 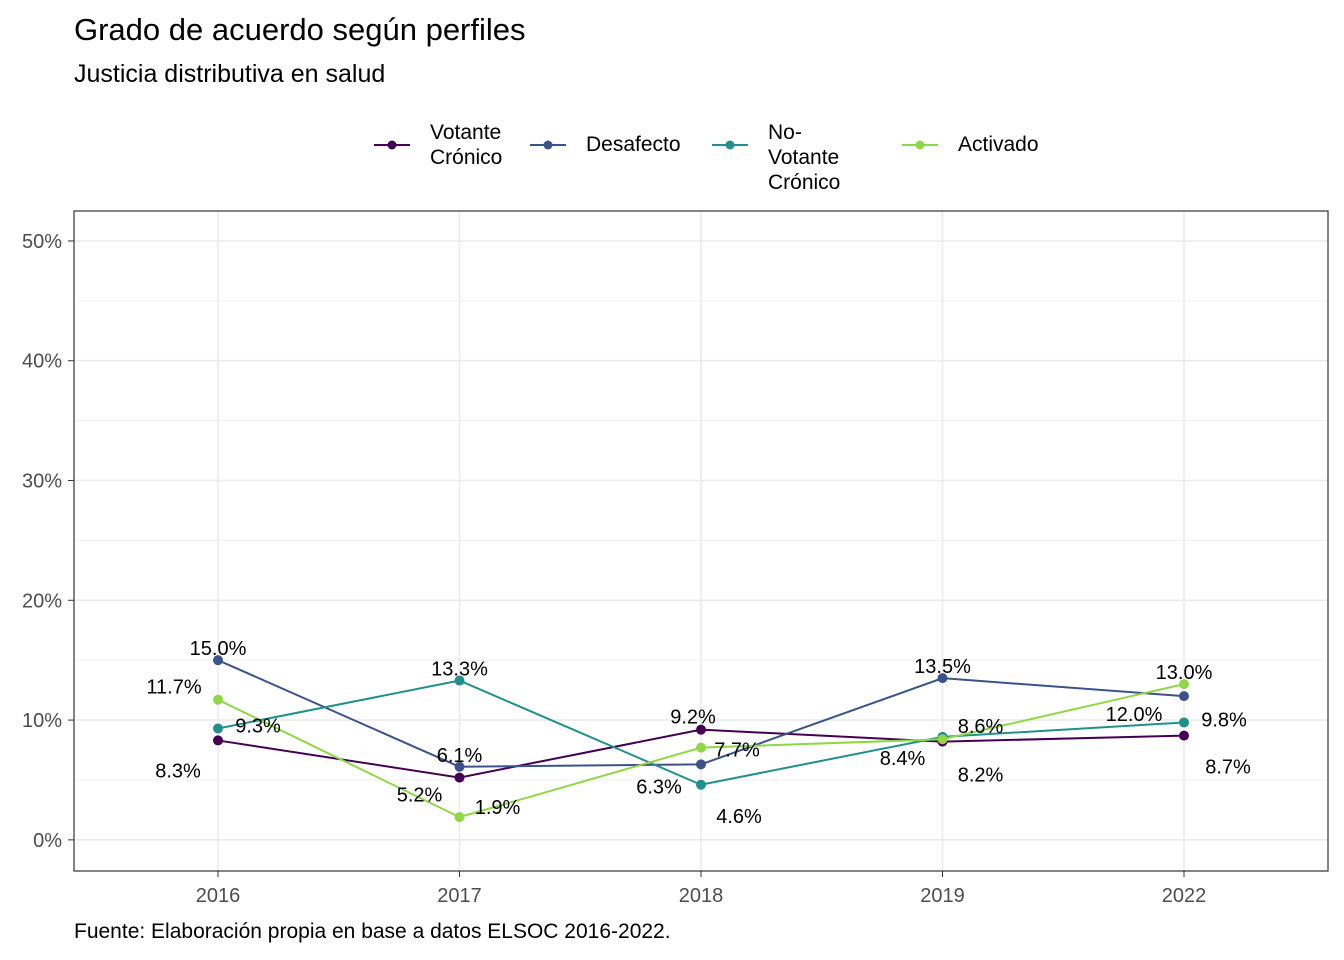 I want to click on point-activado-2017, so click(x=459, y=817).